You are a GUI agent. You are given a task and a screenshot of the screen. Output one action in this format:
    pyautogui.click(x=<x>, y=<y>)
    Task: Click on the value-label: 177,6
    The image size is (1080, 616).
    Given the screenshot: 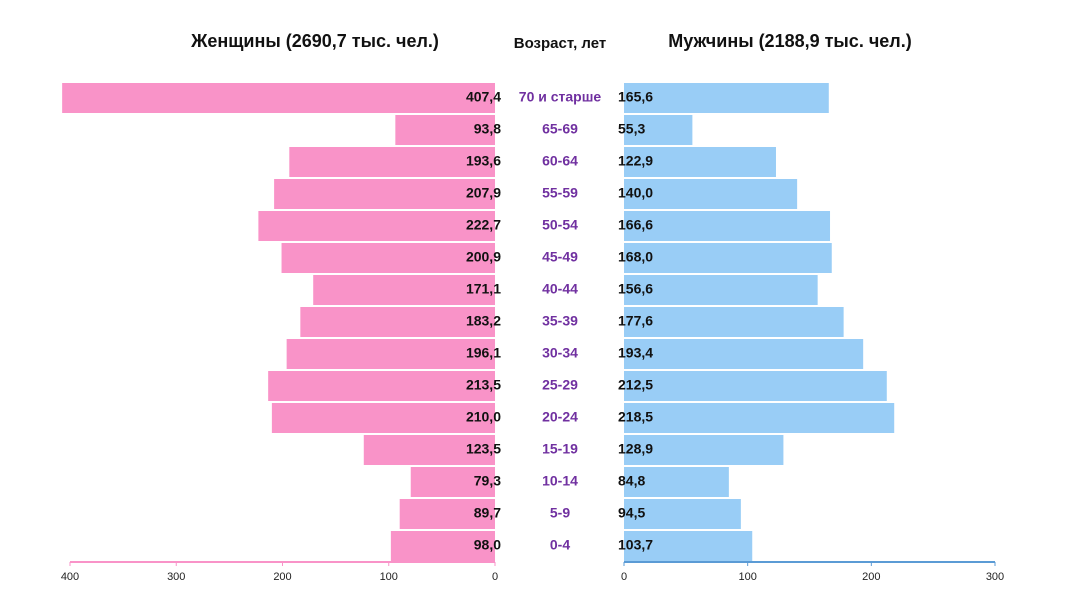 What is the action you would take?
    pyautogui.click(x=635, y=321)
    